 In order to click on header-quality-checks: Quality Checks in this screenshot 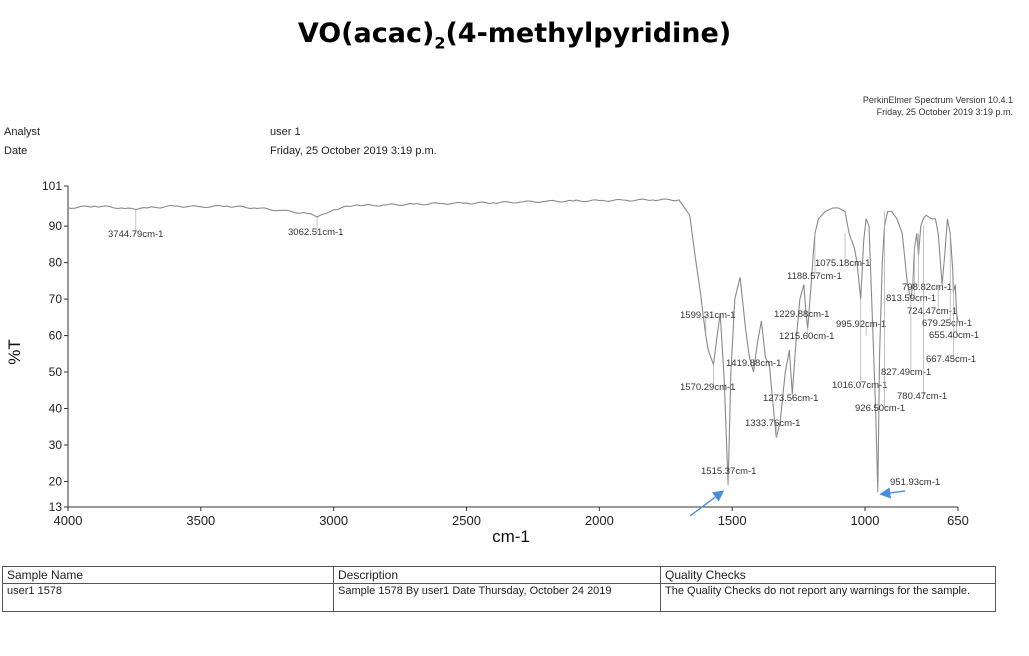, I will do `click(828, 575)`.